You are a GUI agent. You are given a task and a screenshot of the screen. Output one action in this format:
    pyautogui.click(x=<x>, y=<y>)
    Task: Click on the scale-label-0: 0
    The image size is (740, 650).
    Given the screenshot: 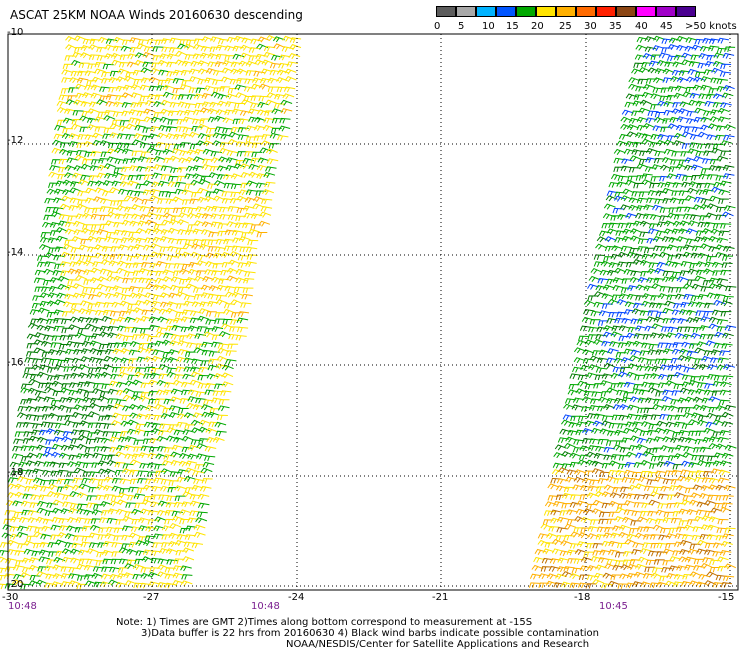 What is the action you would take?
    pyautogui.click(x=437, y=26)
    